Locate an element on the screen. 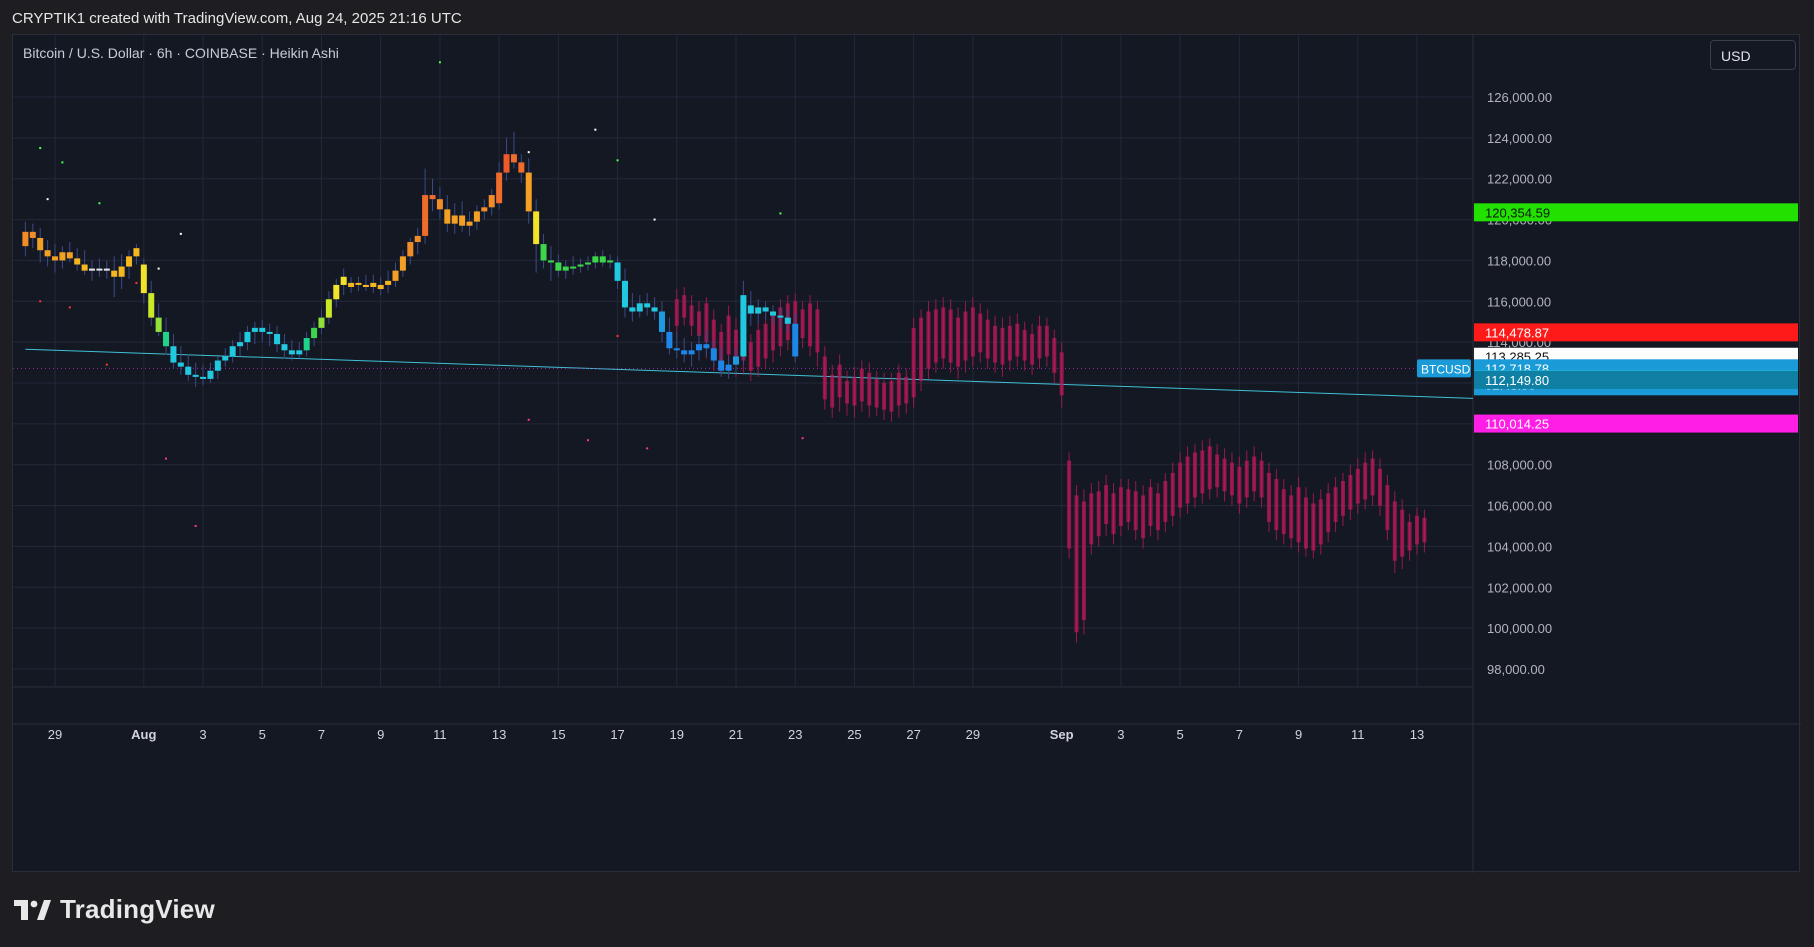  tradingview-logo-icon is located at coordinates (32, 909).